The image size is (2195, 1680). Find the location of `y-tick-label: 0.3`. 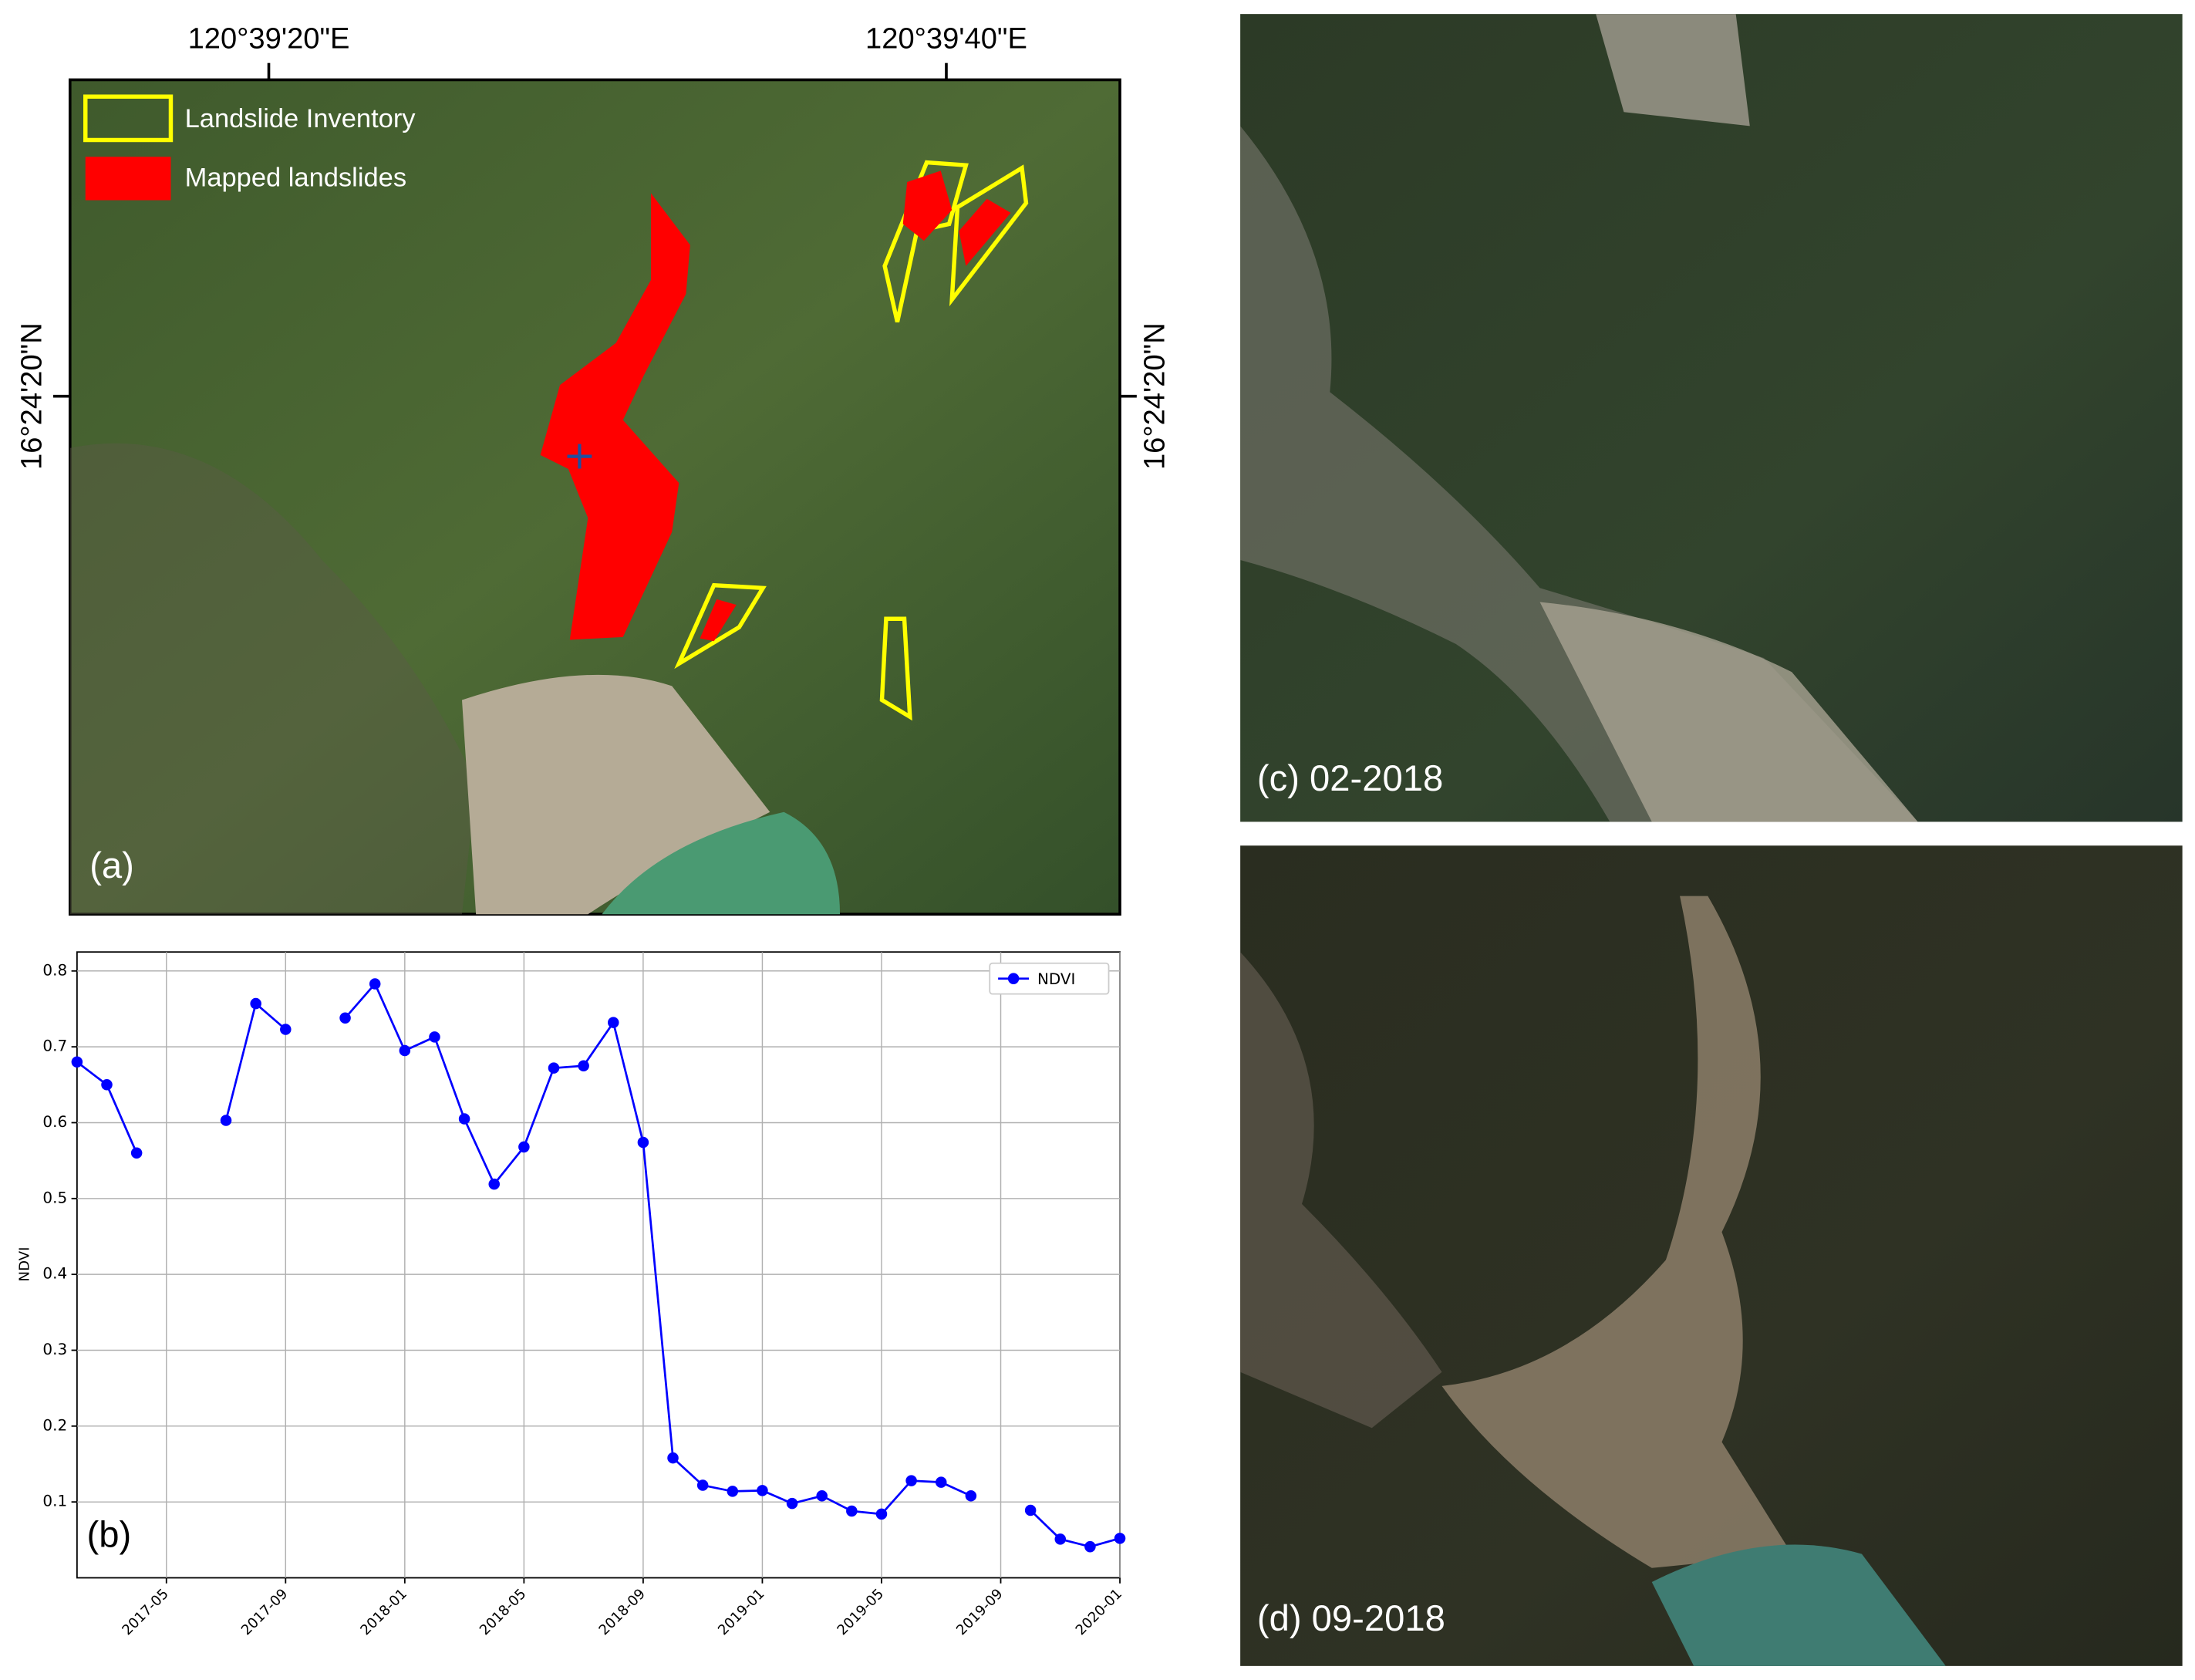

y-tick-label: 0.3 is located at coordinates (54, 1349).